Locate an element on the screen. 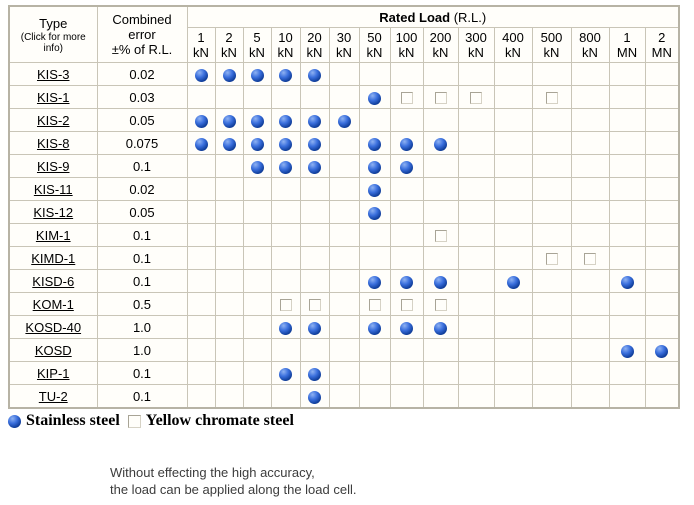 This screenshot has height=505, width=694. type-cell-KIP-1: KIP-1 is located at coordinates (53, 373).